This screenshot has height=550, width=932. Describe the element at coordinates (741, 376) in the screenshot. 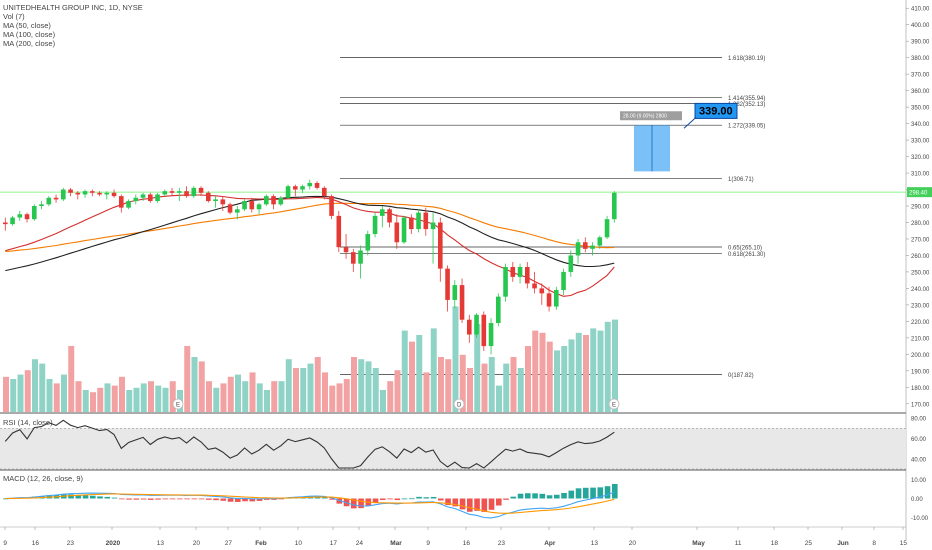

I see `fib-level-label: 0(187.82)` at that location.